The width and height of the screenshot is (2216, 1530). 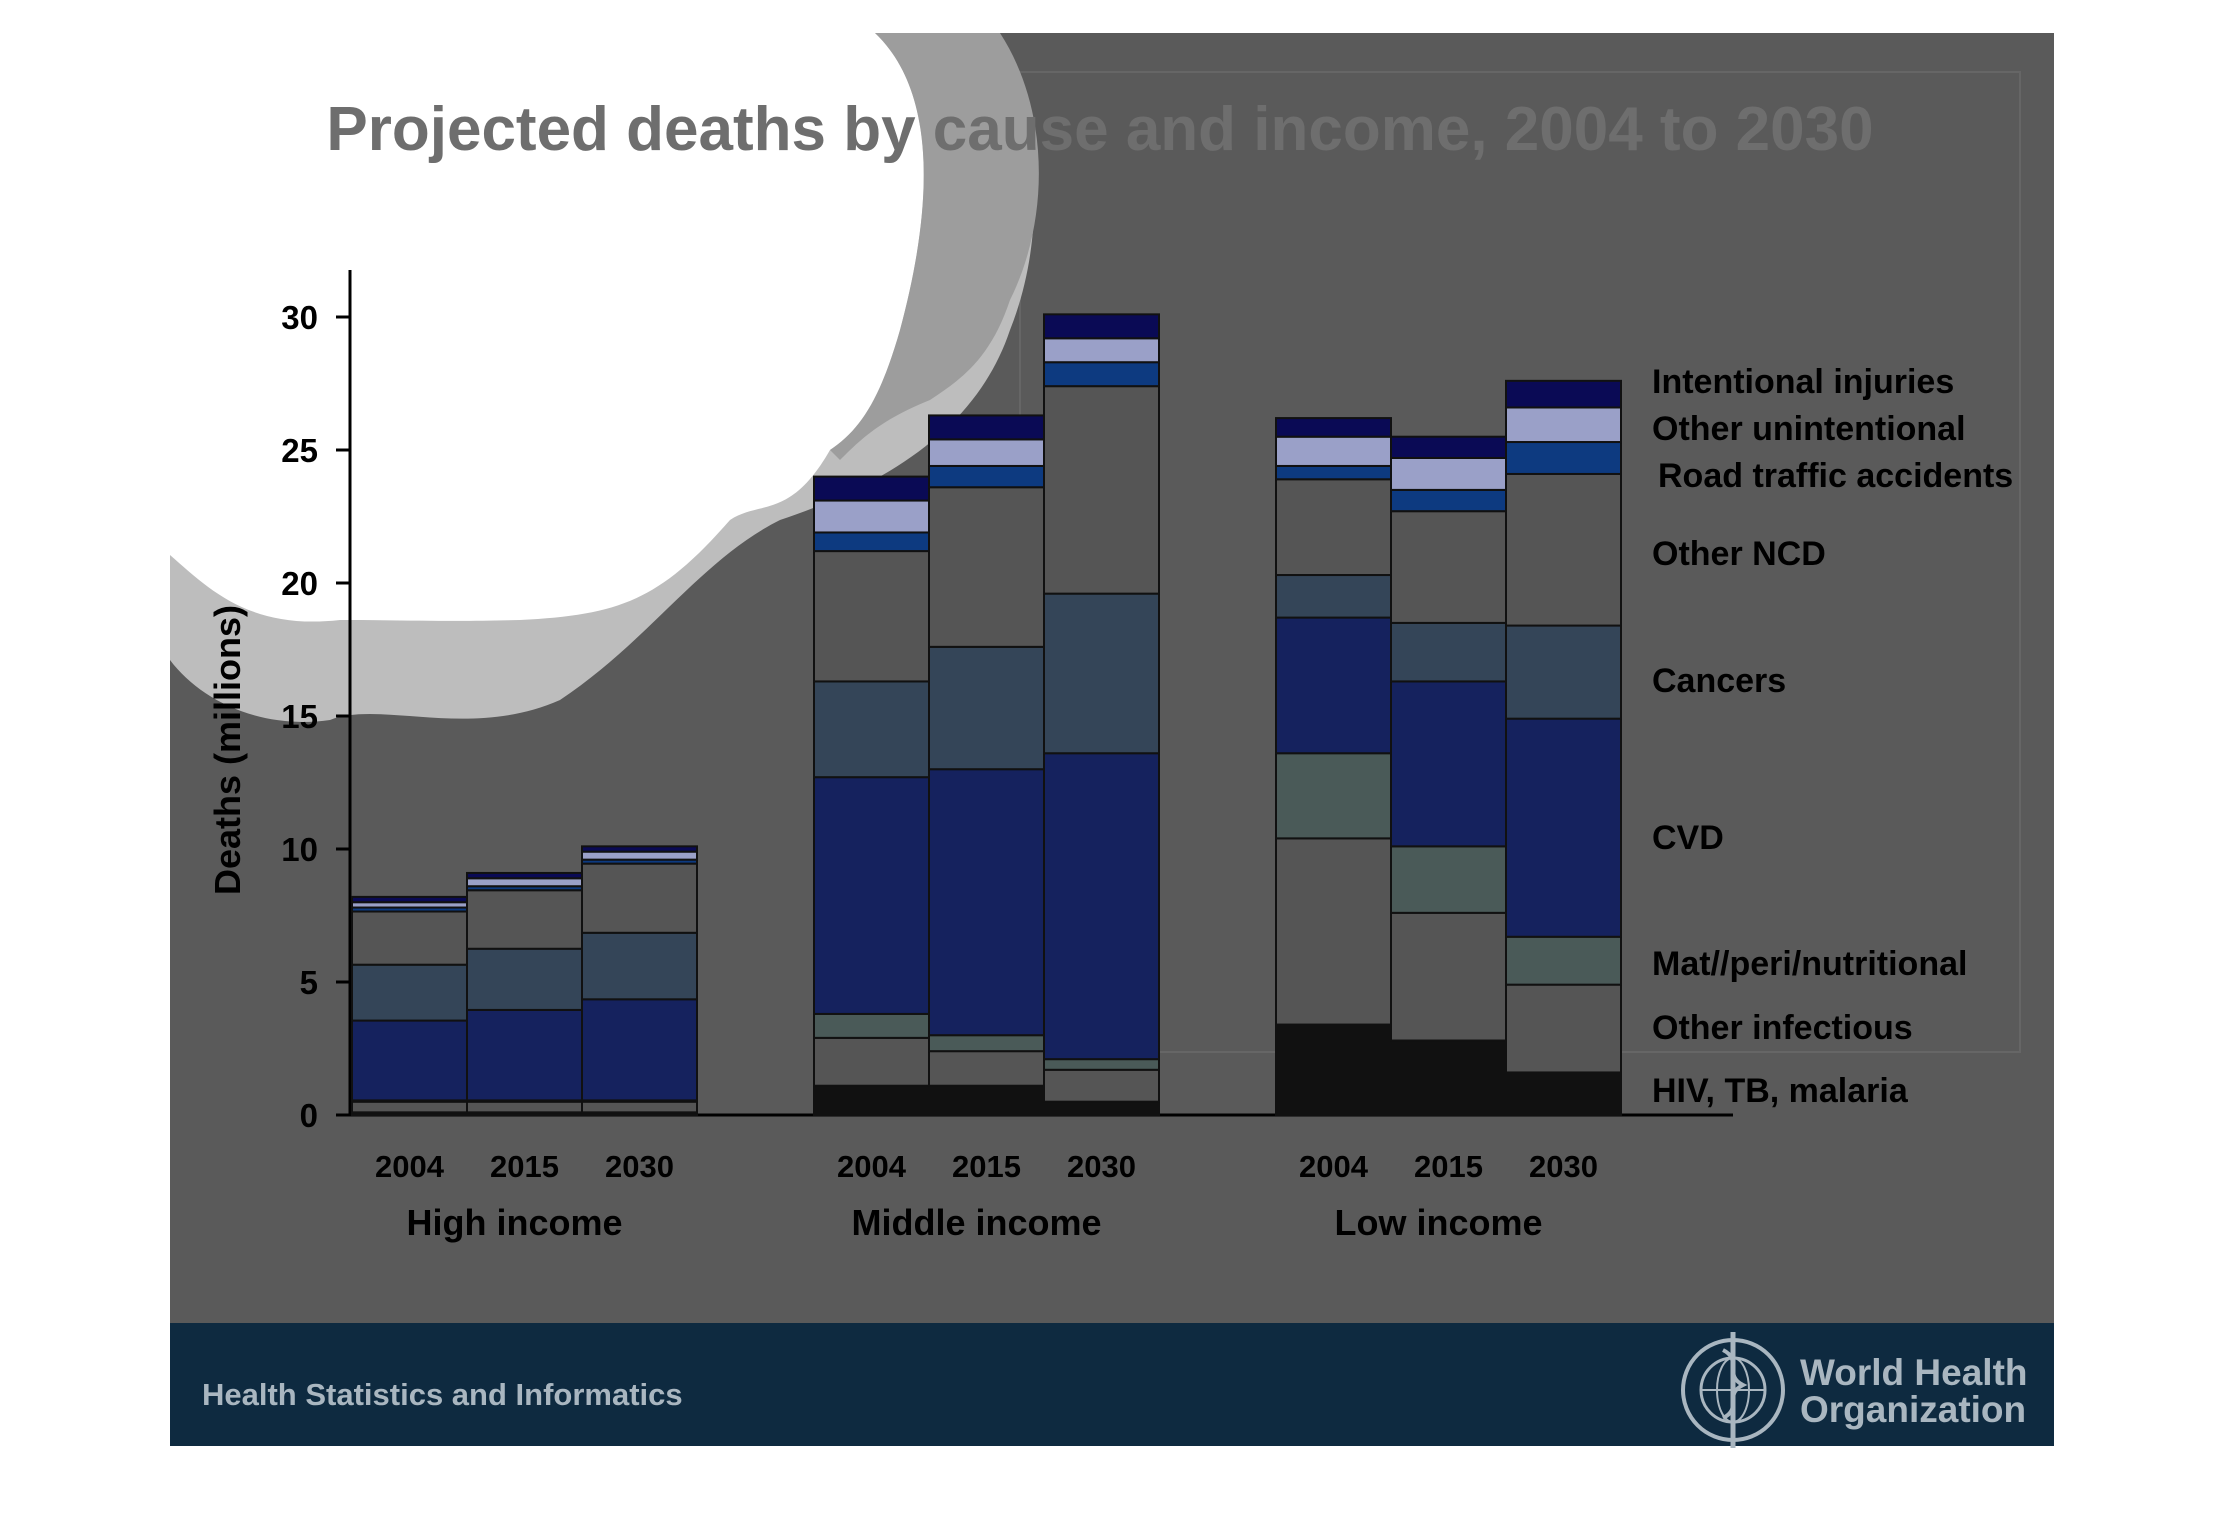 What do you see at coordinates (1782, 1028) in the screenshot?
I see `legend-label: Other infectious` at bounding box center [1782, 1028].